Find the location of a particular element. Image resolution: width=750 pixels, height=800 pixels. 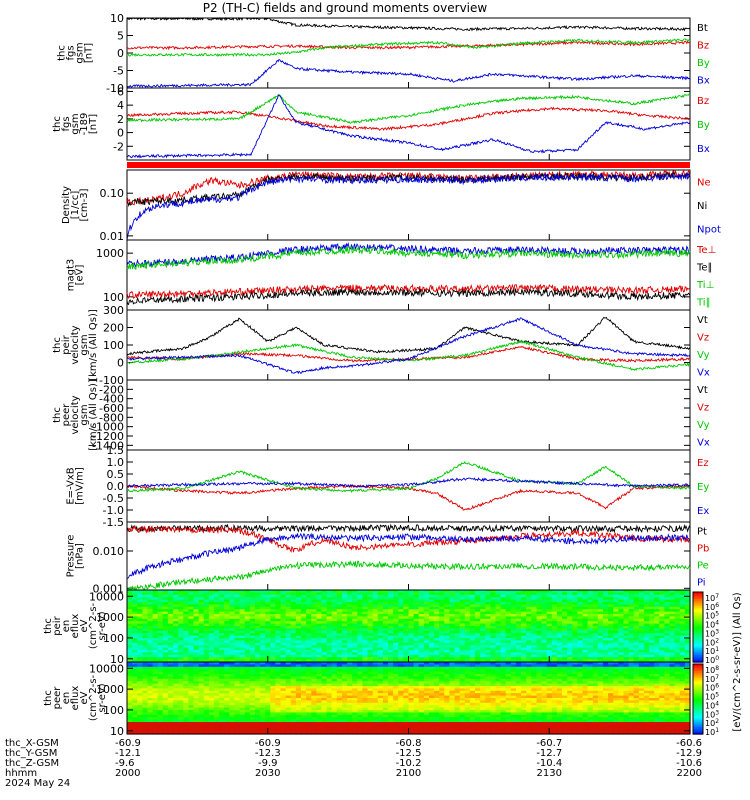

y-tick-label: -5 is located at coordinates (118, 71).